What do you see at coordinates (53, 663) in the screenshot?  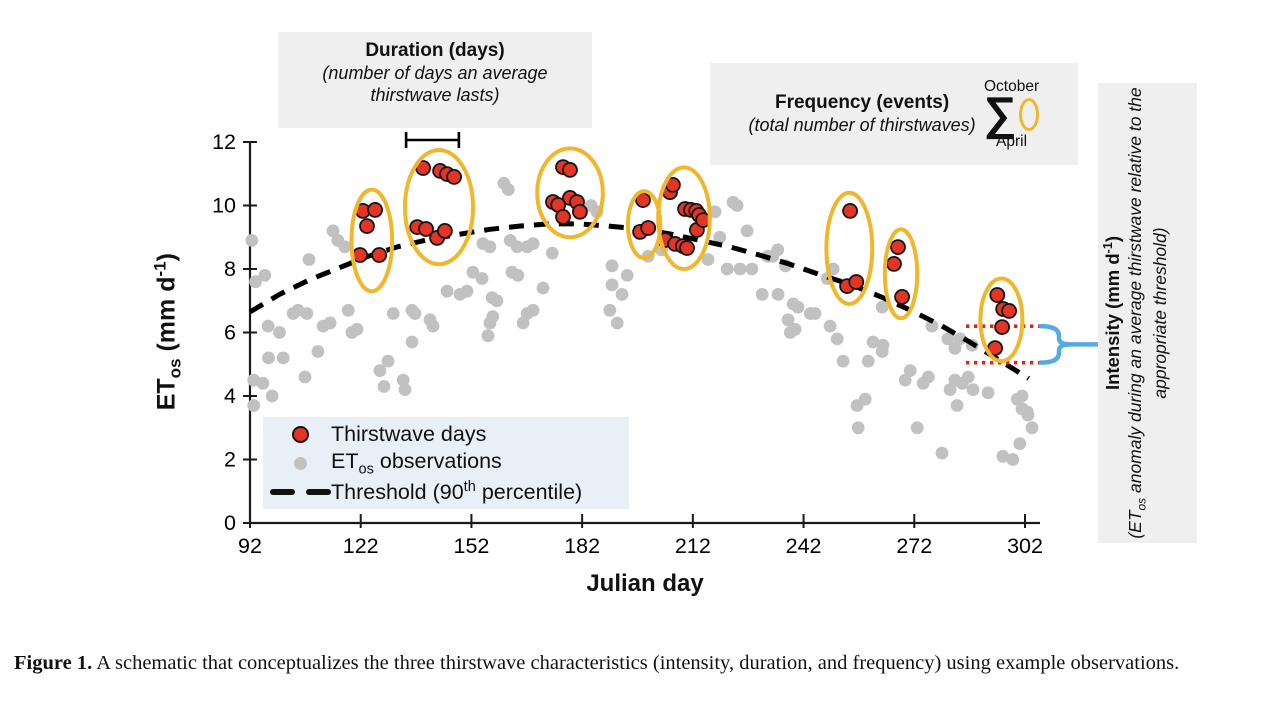 I see `caption-label: Figure 1.` at bounding box center [53, 663].